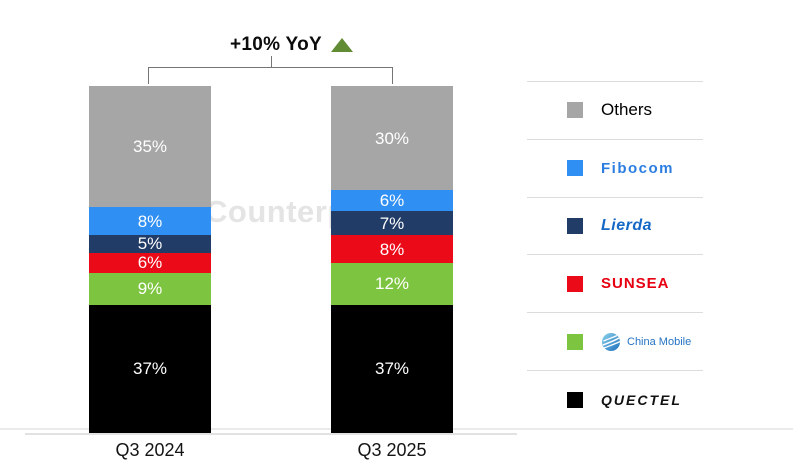 Image resolution: width=793 pixels, height=465 pixels. I want to click on bar-segment-sunsea: 8%, so click(392, 249).